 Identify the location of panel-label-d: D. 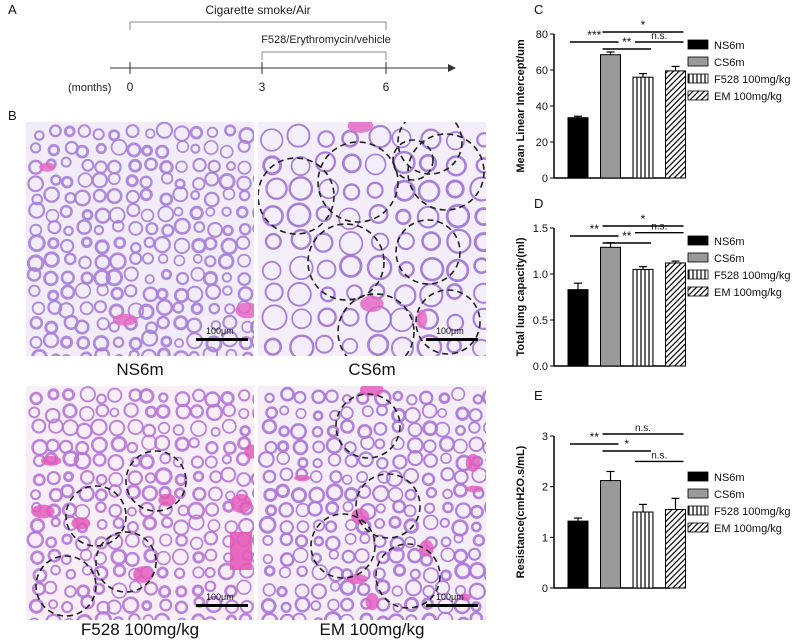
(539, 203).